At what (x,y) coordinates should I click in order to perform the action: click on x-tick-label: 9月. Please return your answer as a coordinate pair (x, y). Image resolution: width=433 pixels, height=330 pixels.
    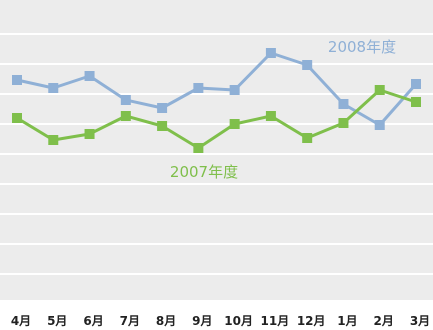
    Looking at the image, I should click on (202, 321).